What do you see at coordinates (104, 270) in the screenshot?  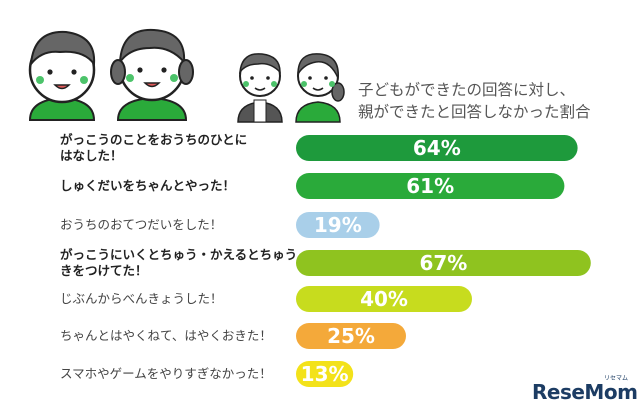 I see `category-label-4-line-2: きをつけてた！` at bounding box center [104, 270].